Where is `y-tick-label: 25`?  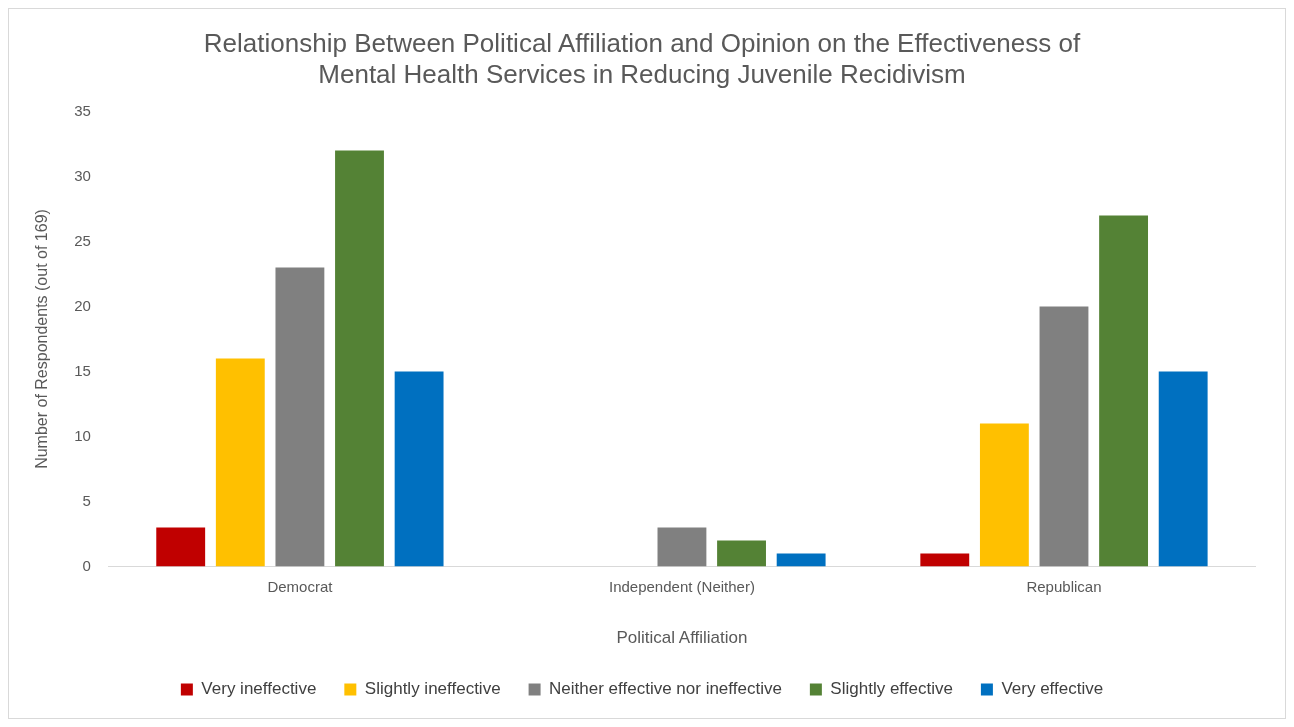 y-tick-label: 25 is located at coordinates (82, 240).